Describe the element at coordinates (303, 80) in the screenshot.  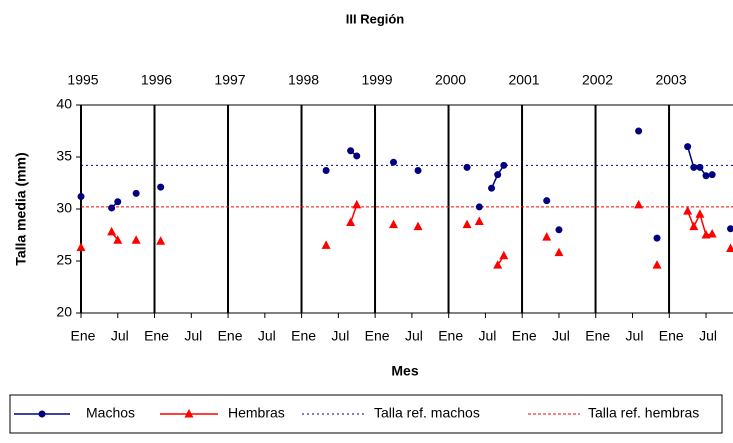
I see `year-label: 1998` at that location.